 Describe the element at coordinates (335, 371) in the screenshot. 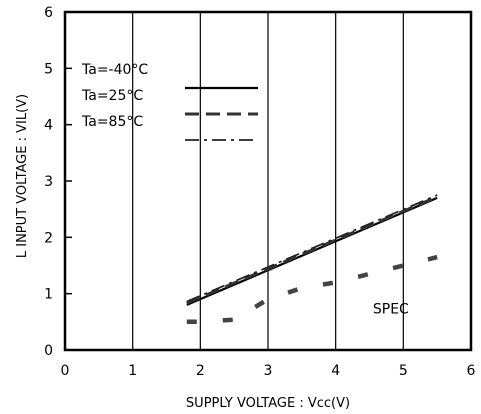

I see `x-tick-label: 4` at that location.